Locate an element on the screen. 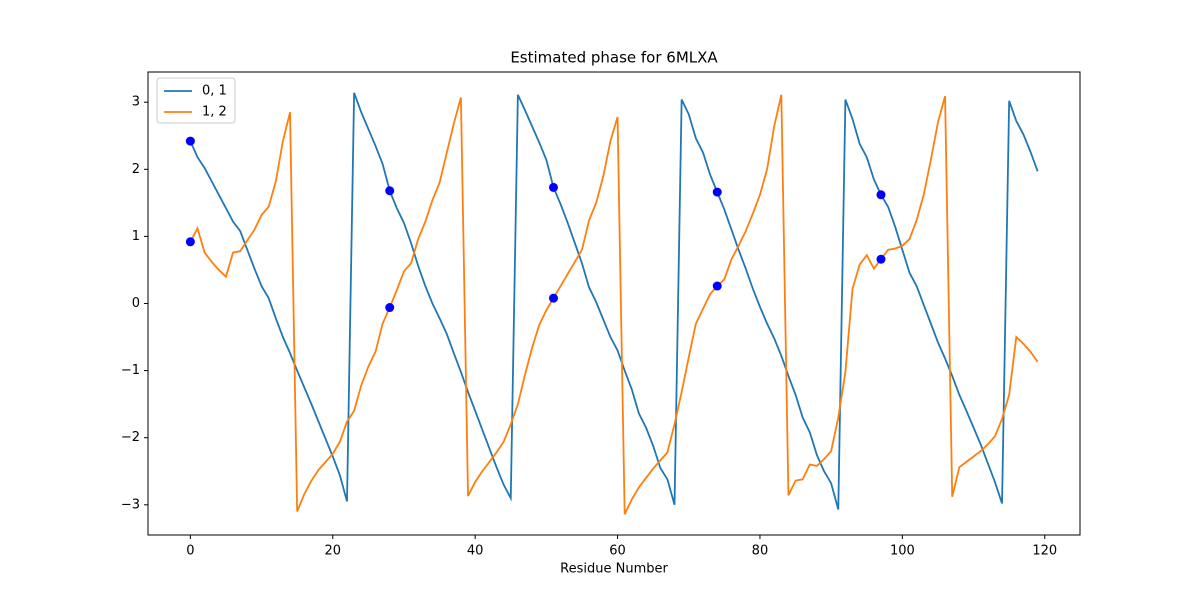 The image size is (1200, 600). y-tick-label: −2 is located at coordinates (130, 437).